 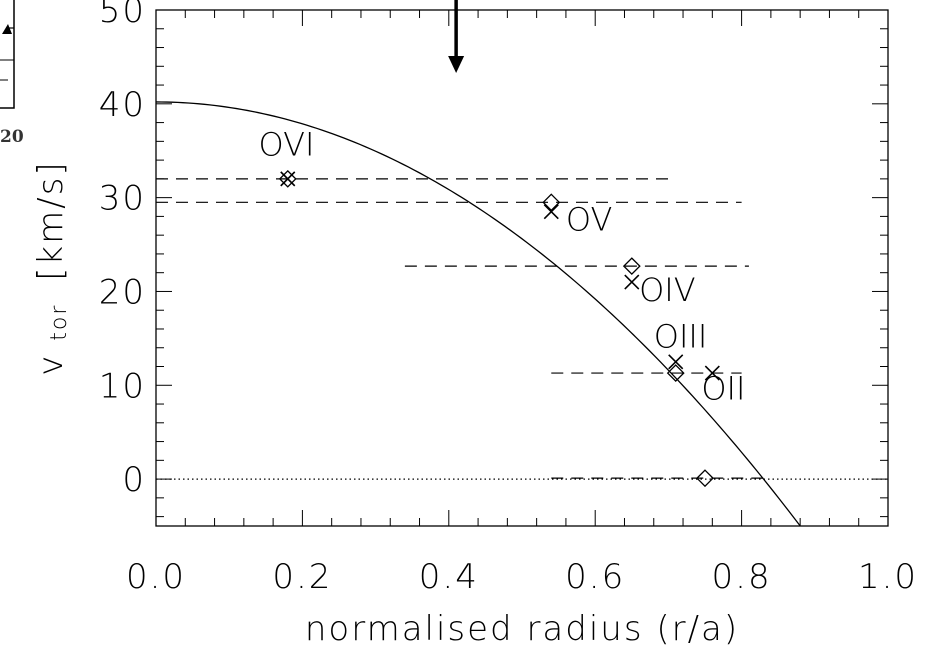 What do you see at coordinates (522, 577) in the screenshot?
I see `x-axis-tick-labels: 0.0 0.2 0.4 0.6 0.8 1.0` at bounding box center [522, 577].